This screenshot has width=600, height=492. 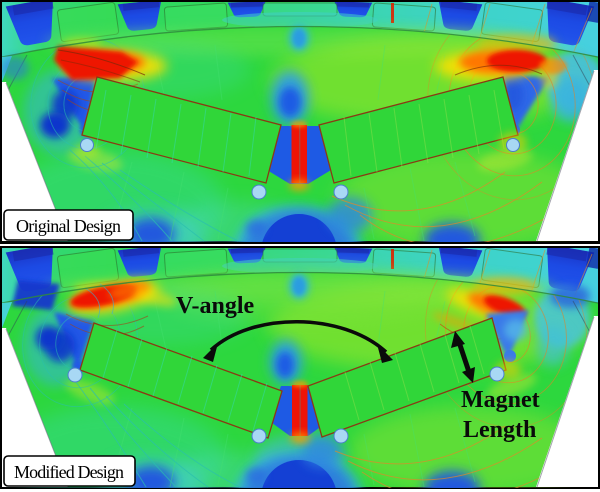 I want to click on svg-text: Original Design, so click(x=68, y=226).